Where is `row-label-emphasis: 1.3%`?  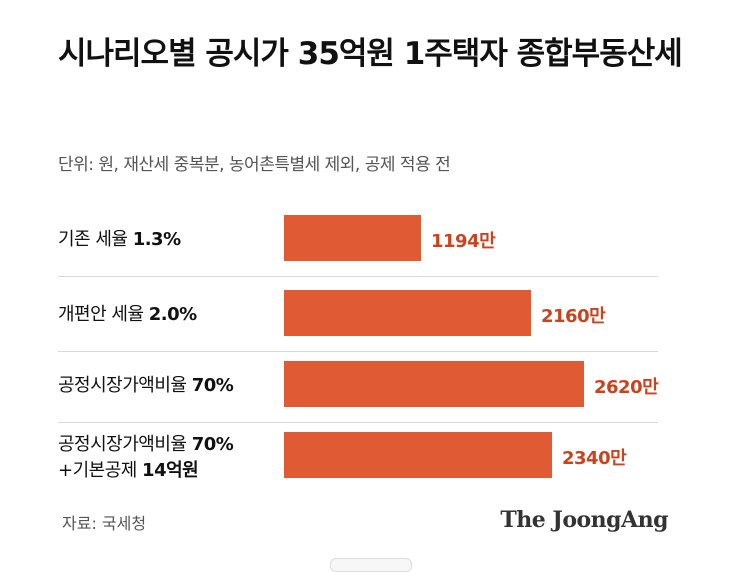
row-label-emphasis: 1.3% is located at coordinates (156, 239).